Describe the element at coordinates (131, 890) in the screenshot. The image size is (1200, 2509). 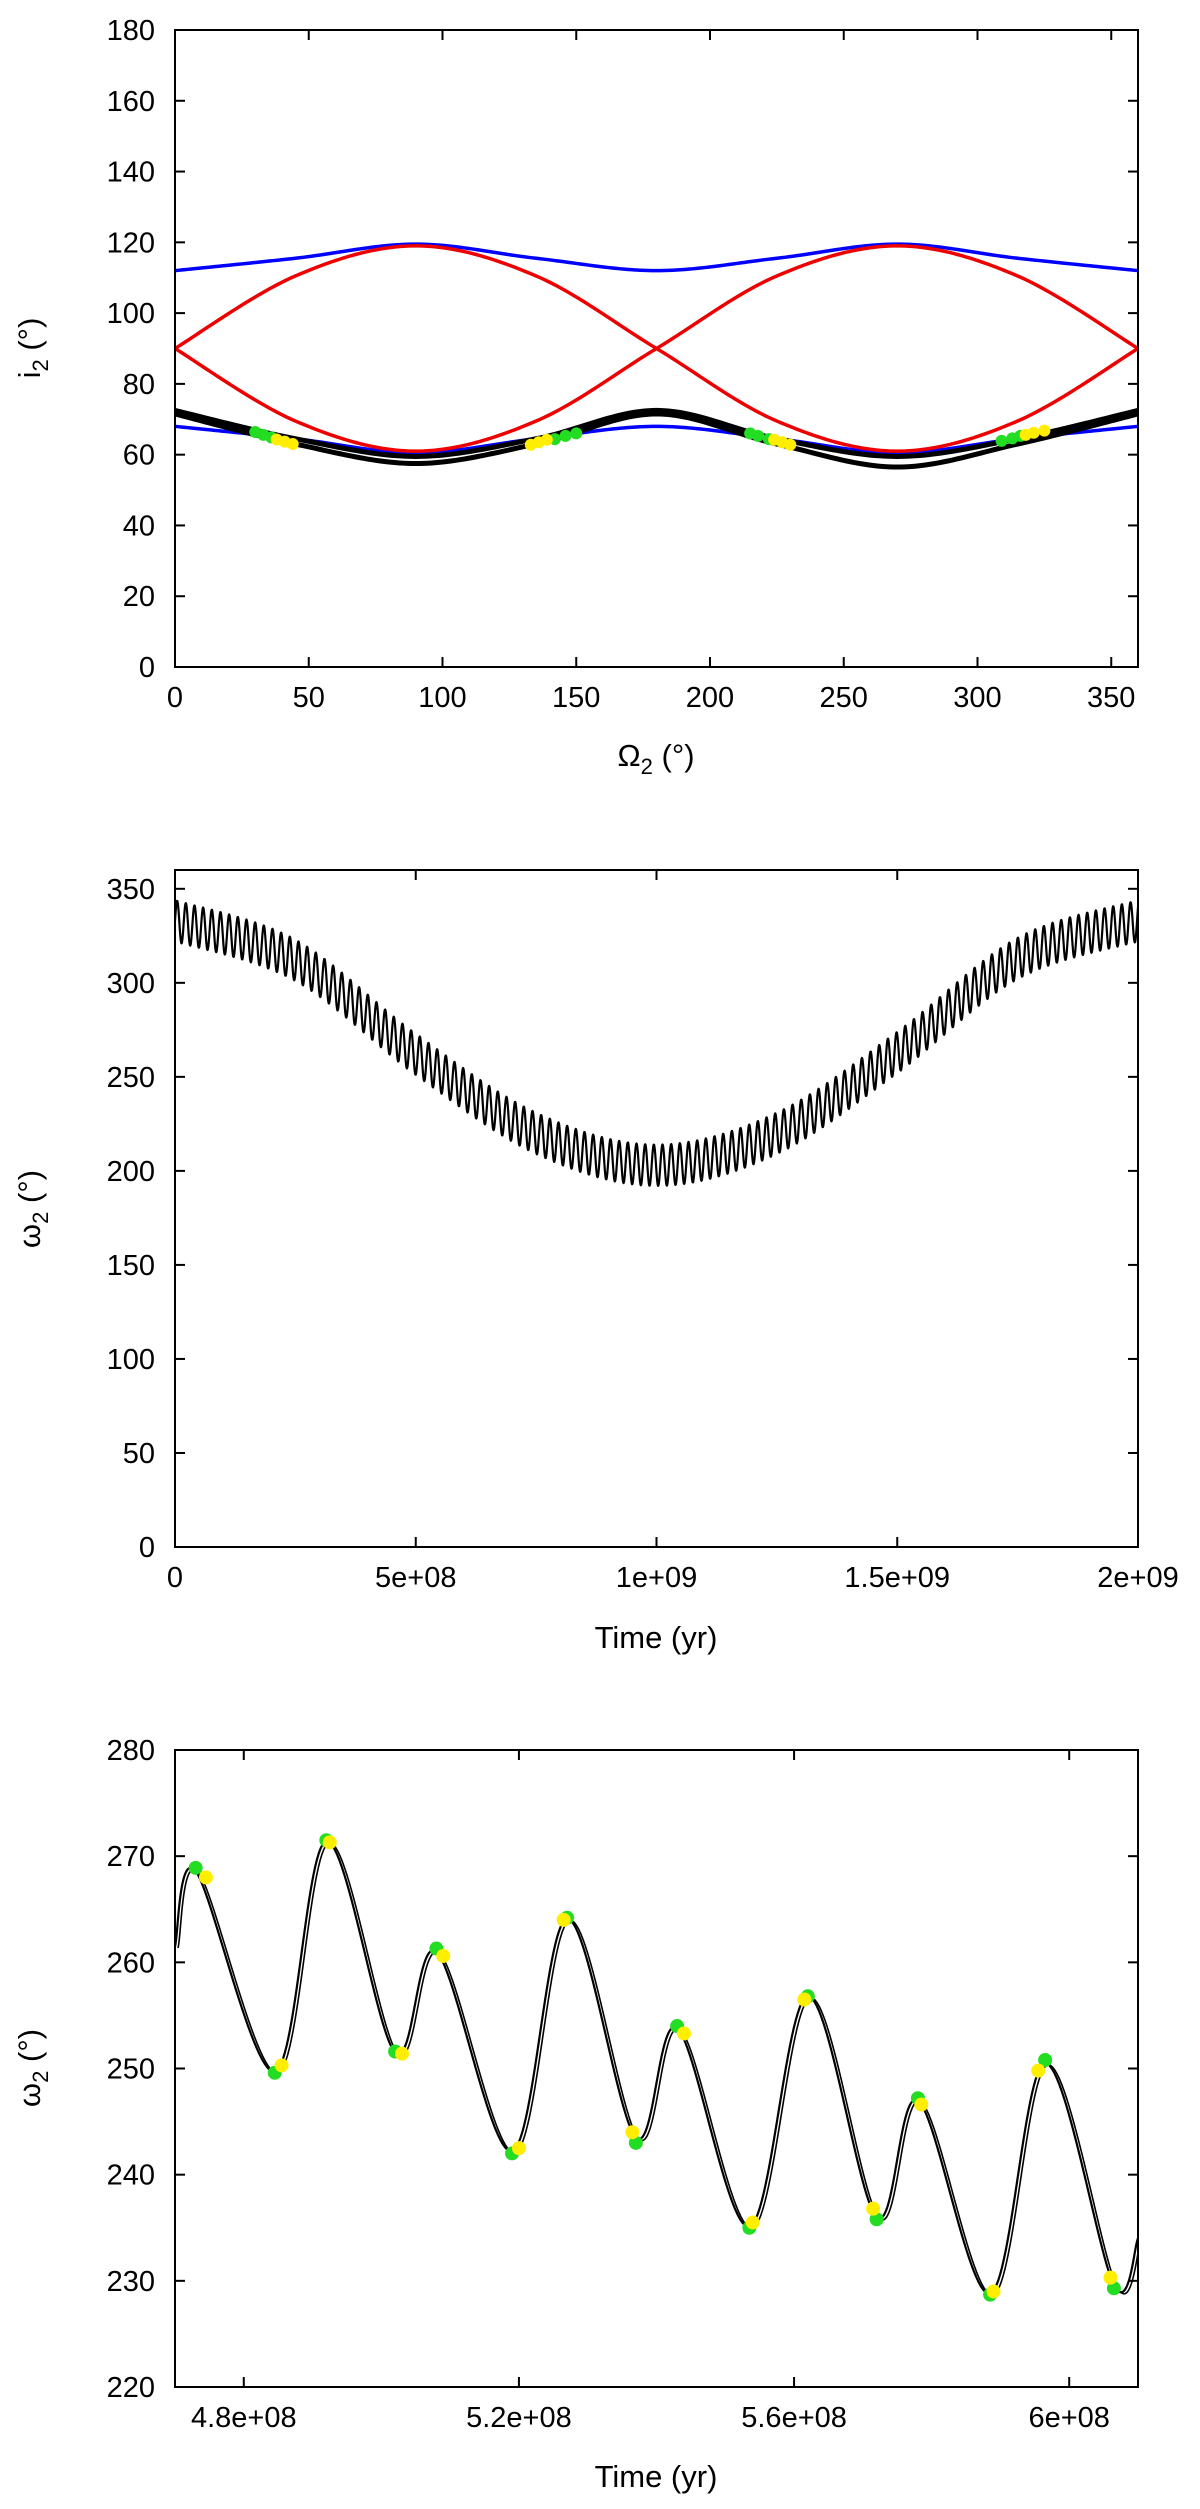
I see `panel-middle-y-tick-label: 350` at that location.